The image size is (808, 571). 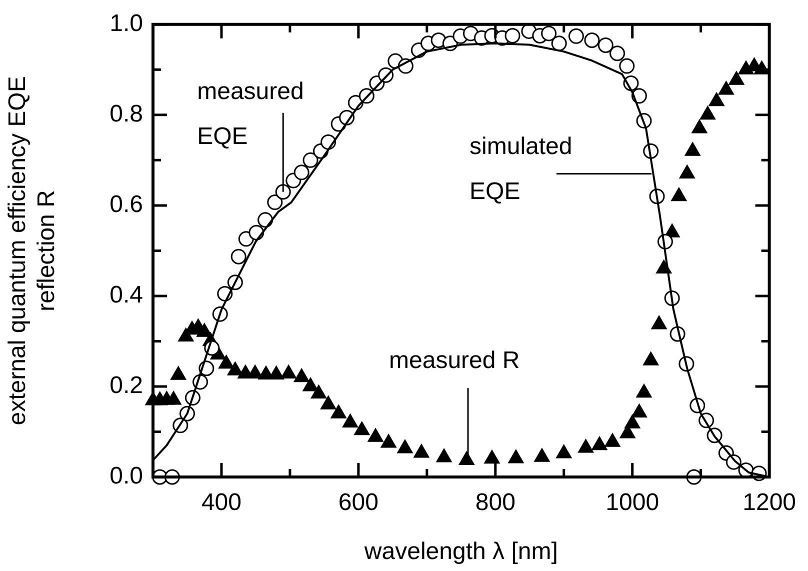 What do you see at coordinates (221, 502) in the screenshot?
I see `x-tick-label: 400` at bounding box center [221, 502].